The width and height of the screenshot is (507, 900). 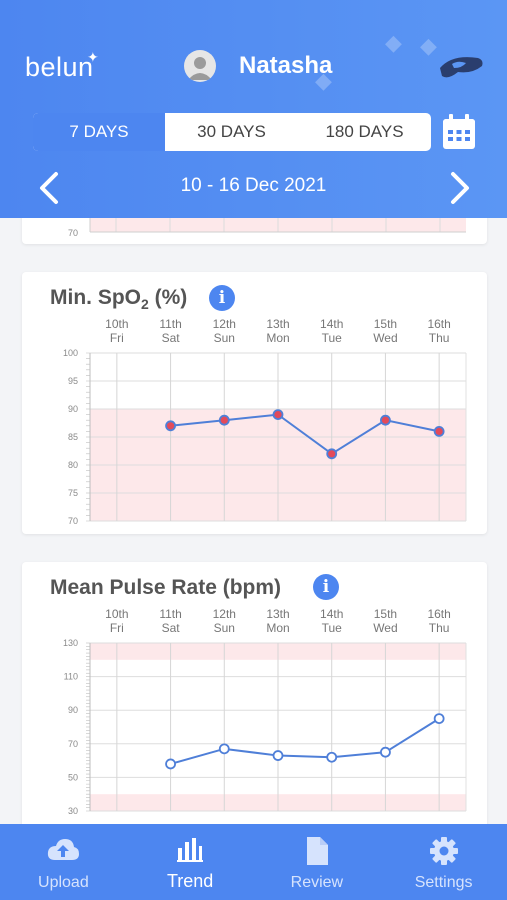 What do you see at coordinates (99, 132) in the screenshot?
I see `tab-7-days: 7 DAYS` at bounding box center [99, 132].